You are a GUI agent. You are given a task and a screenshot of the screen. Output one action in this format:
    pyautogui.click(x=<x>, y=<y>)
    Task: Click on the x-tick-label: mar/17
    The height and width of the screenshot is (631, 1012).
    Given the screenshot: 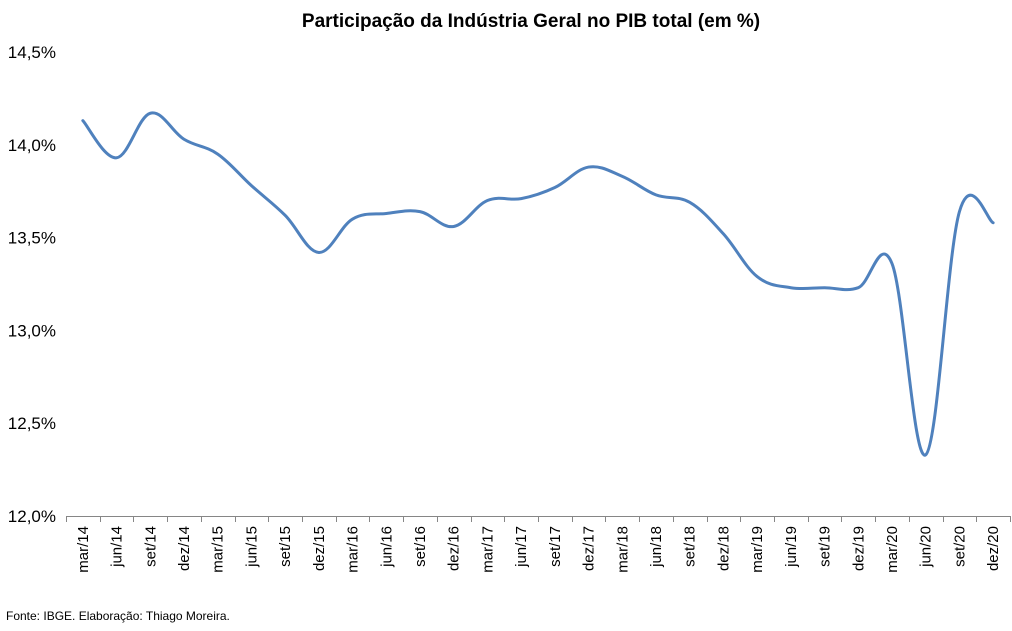 What is the action you would take?
    pyautogui.click(x=487, y=549)
    